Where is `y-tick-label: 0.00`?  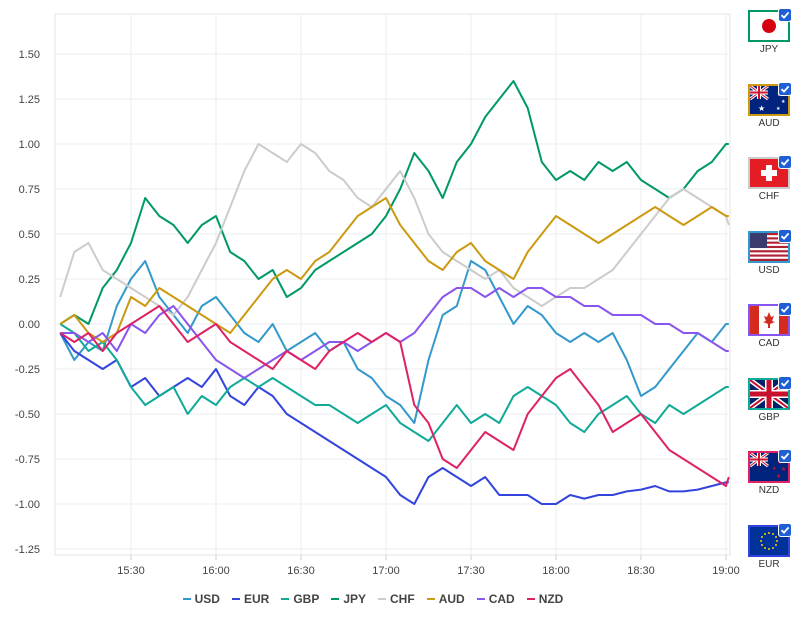
y-tick-label: 0.00 is located at coordinates (29, 325).